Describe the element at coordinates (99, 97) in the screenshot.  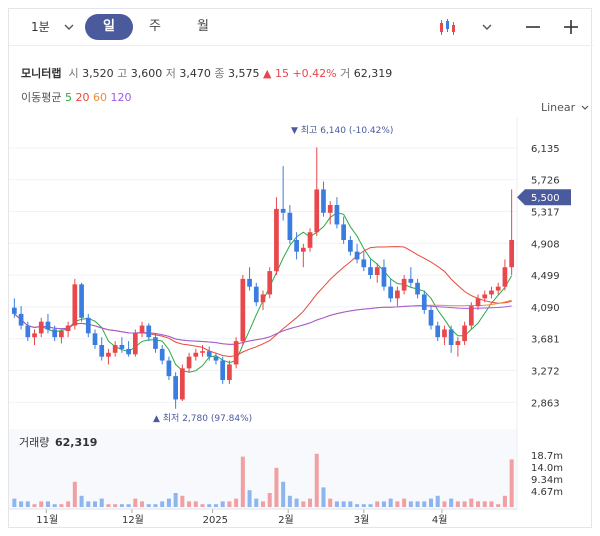
I see `ma-60: 60` at that location.